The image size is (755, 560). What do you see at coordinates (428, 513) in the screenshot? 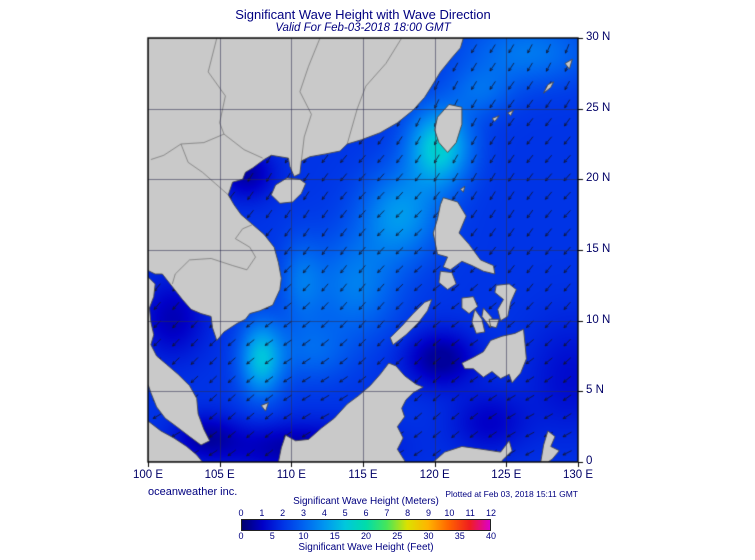
I see `colorbar-meters-tick: 9` at bounding box center [428, 513].